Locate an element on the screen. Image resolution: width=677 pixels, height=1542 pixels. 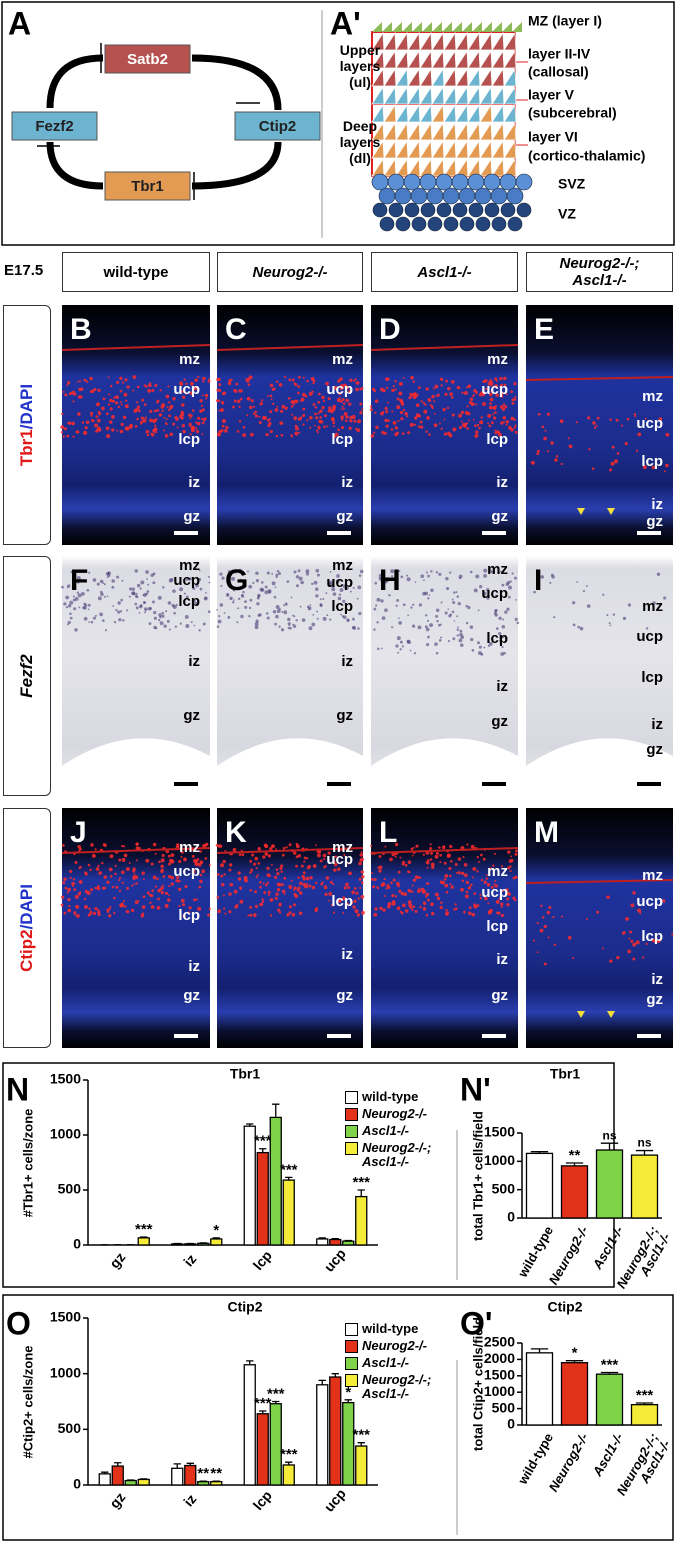
legend-entry: Neurog2-/- is located at coordinates (401, 1114).